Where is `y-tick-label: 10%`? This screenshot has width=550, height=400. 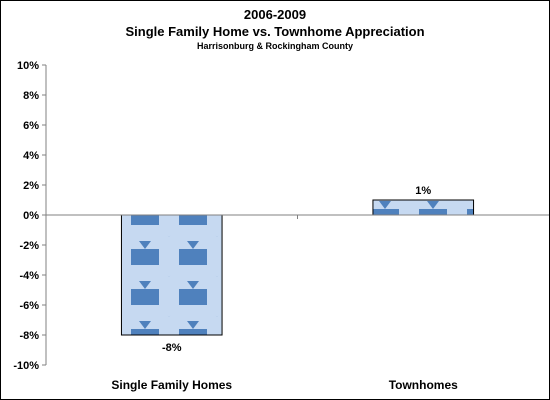 y-tick-label: 10% is located at coordinates (28, 66).